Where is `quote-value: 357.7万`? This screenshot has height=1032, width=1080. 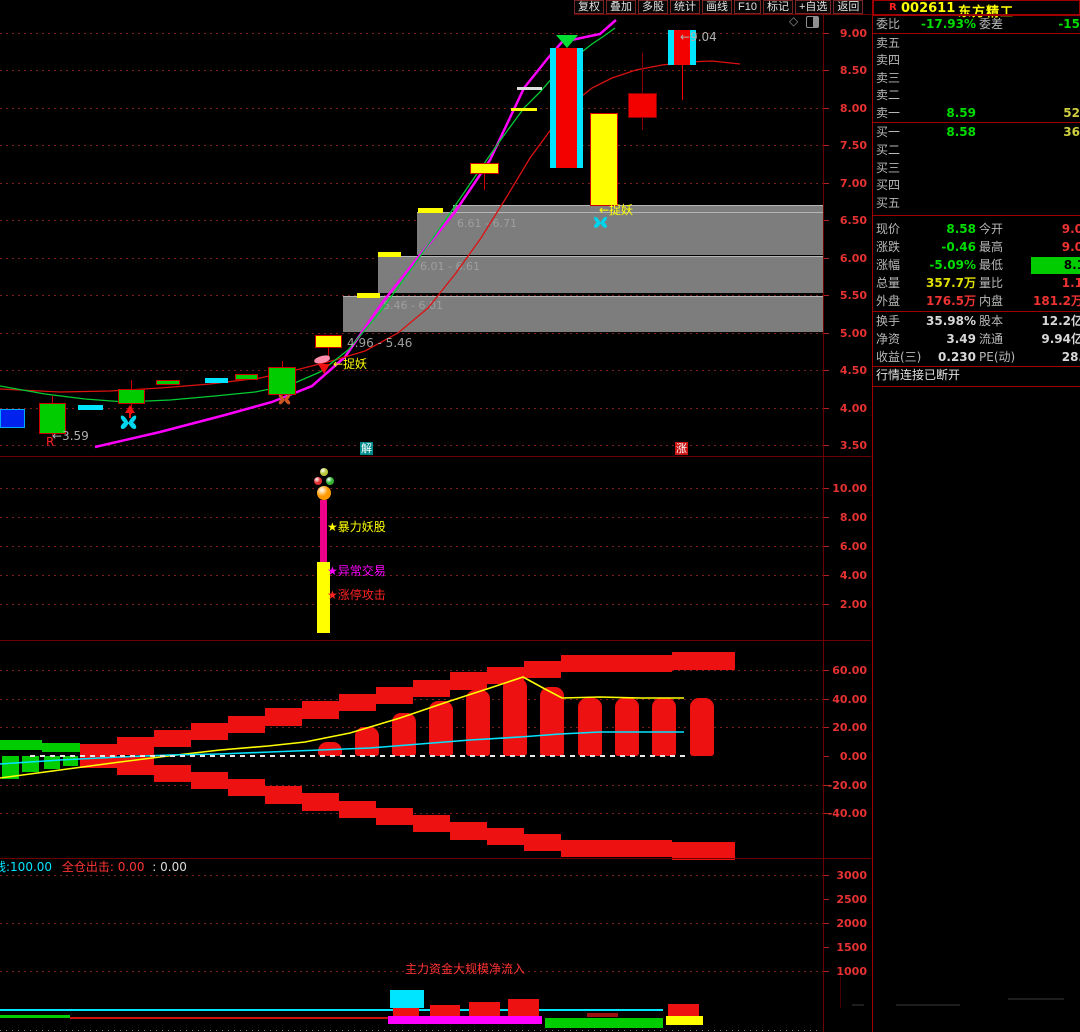
quote-value: 357.7万 is located at coordinates (951, 283).